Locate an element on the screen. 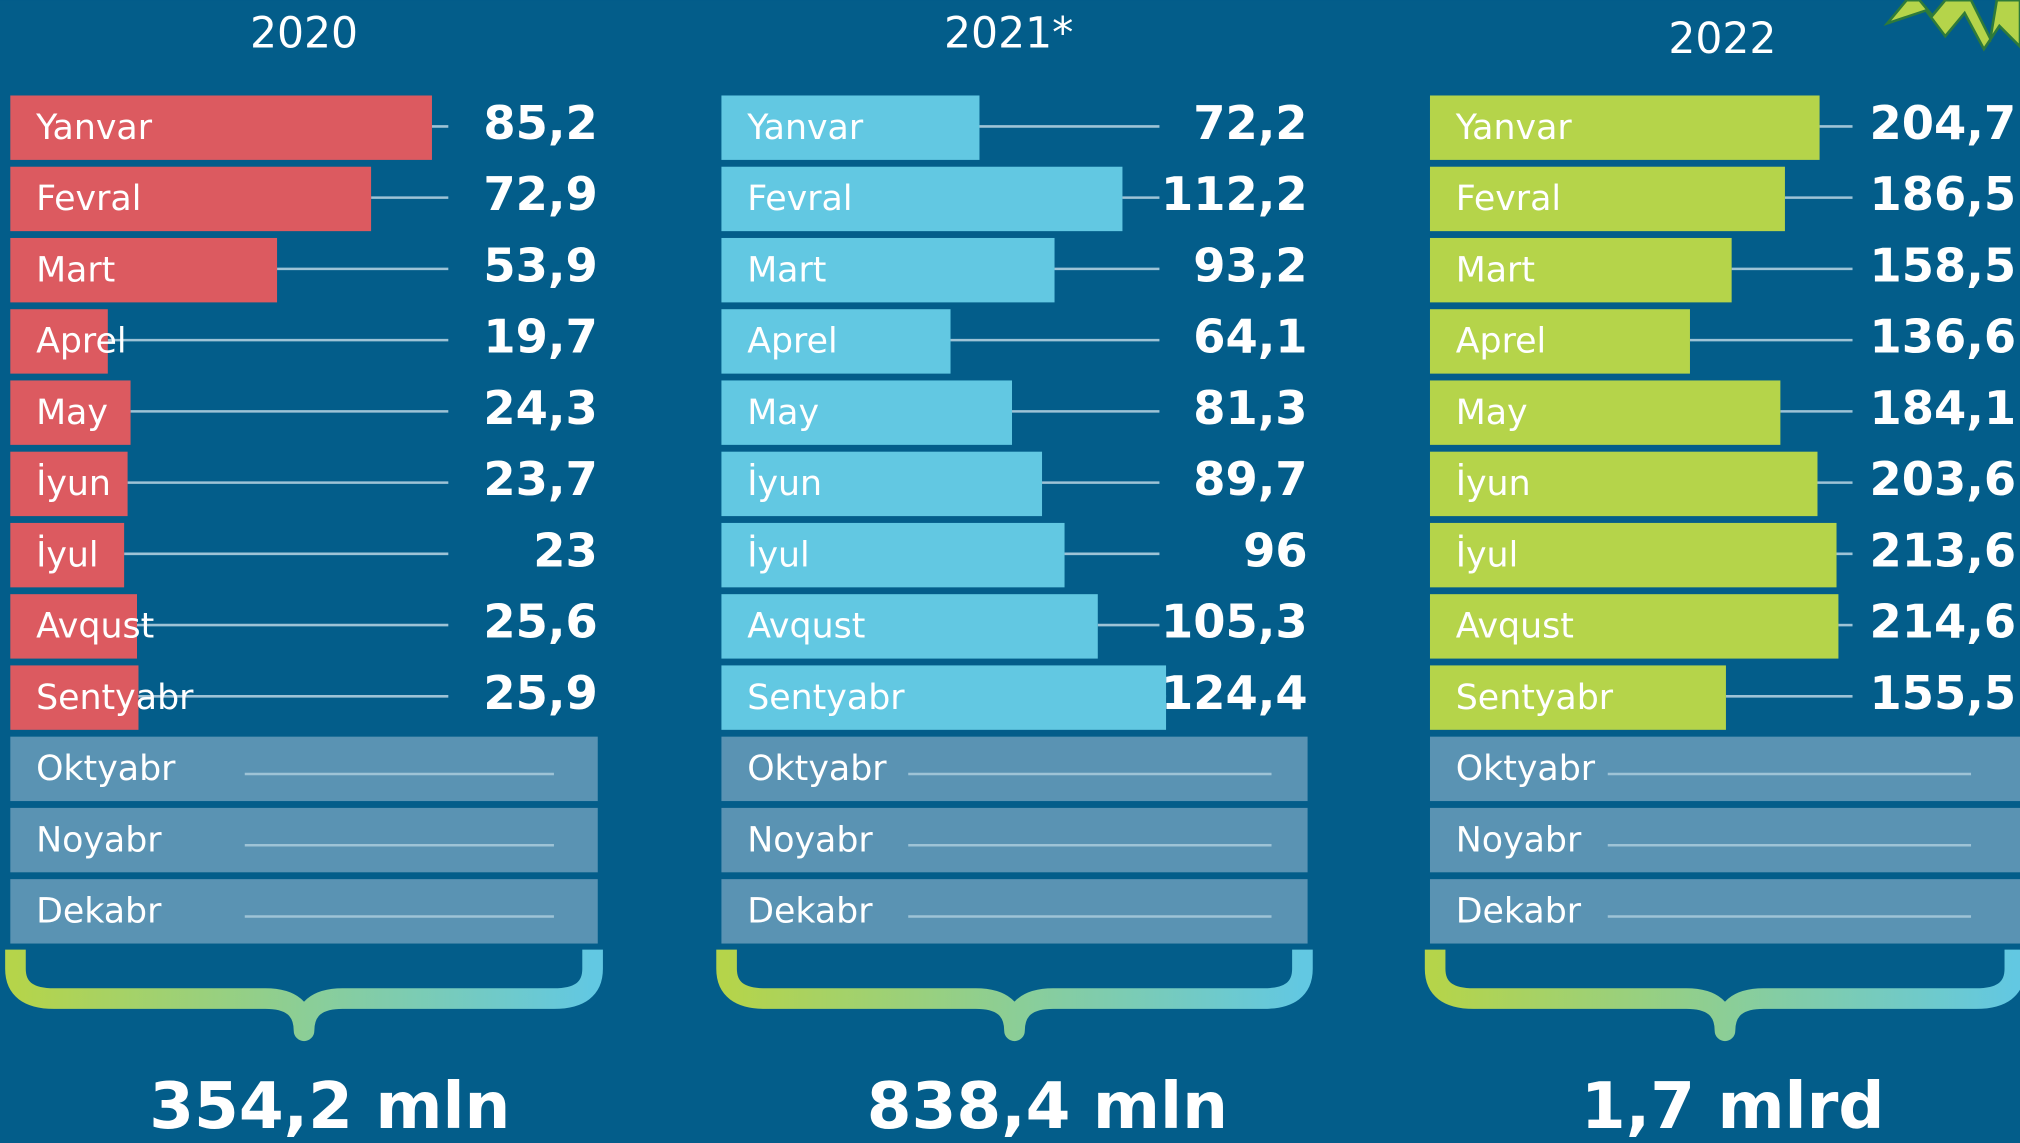 This screenshot has width=2020, height=1143. value-label: 158,5 is located at coordinates (1942, 265).